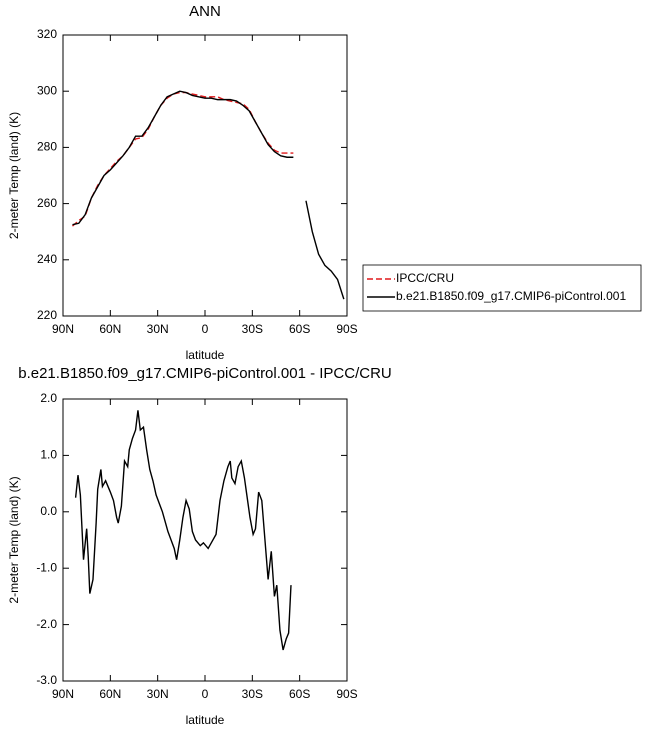  Describe the element at coordinates (502, 288) in the screenshot. I see `legend-box` at that location.